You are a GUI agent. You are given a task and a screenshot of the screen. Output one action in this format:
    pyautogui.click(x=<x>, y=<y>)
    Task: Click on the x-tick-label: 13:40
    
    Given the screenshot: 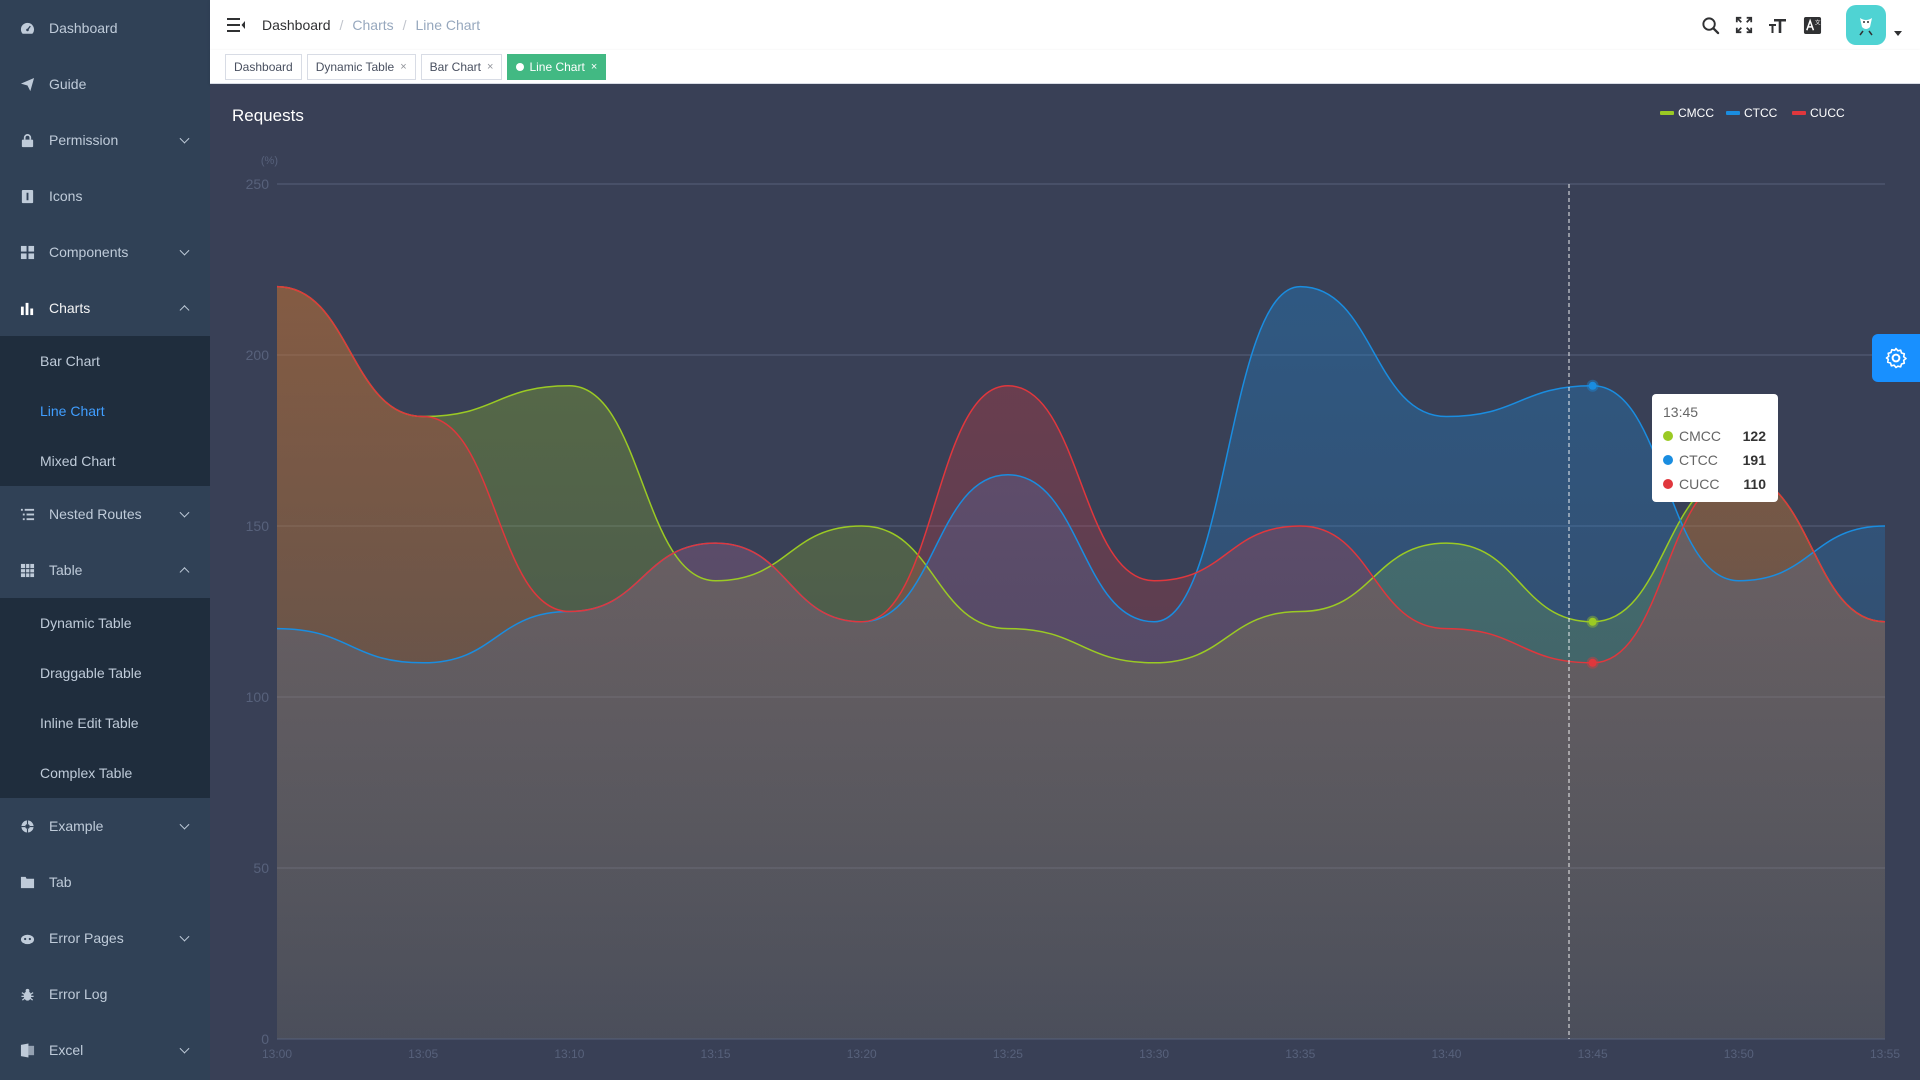 What is the action you would take?
    pyautogui.click(x=1446, y=1054)
    